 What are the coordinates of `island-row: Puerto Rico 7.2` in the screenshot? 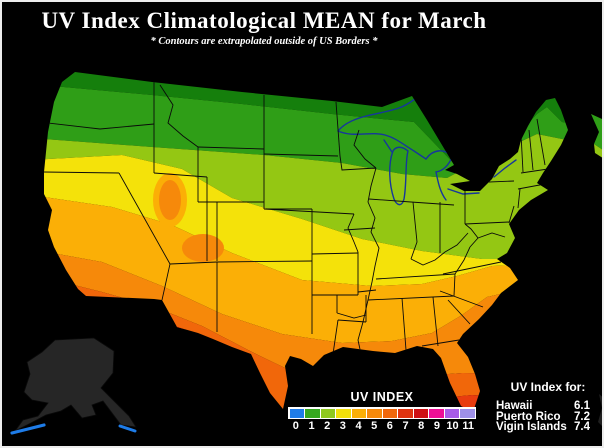 It's located at (543, 416).